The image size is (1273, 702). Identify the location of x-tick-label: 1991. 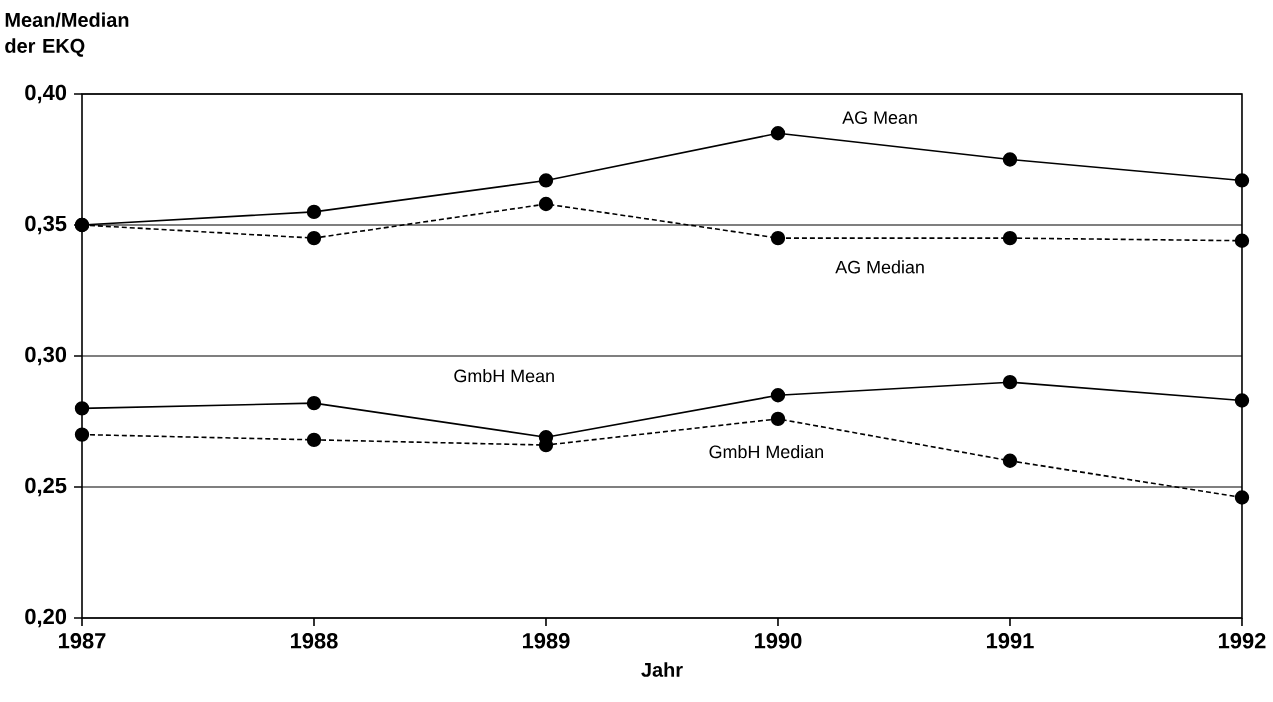
(1010, 641).